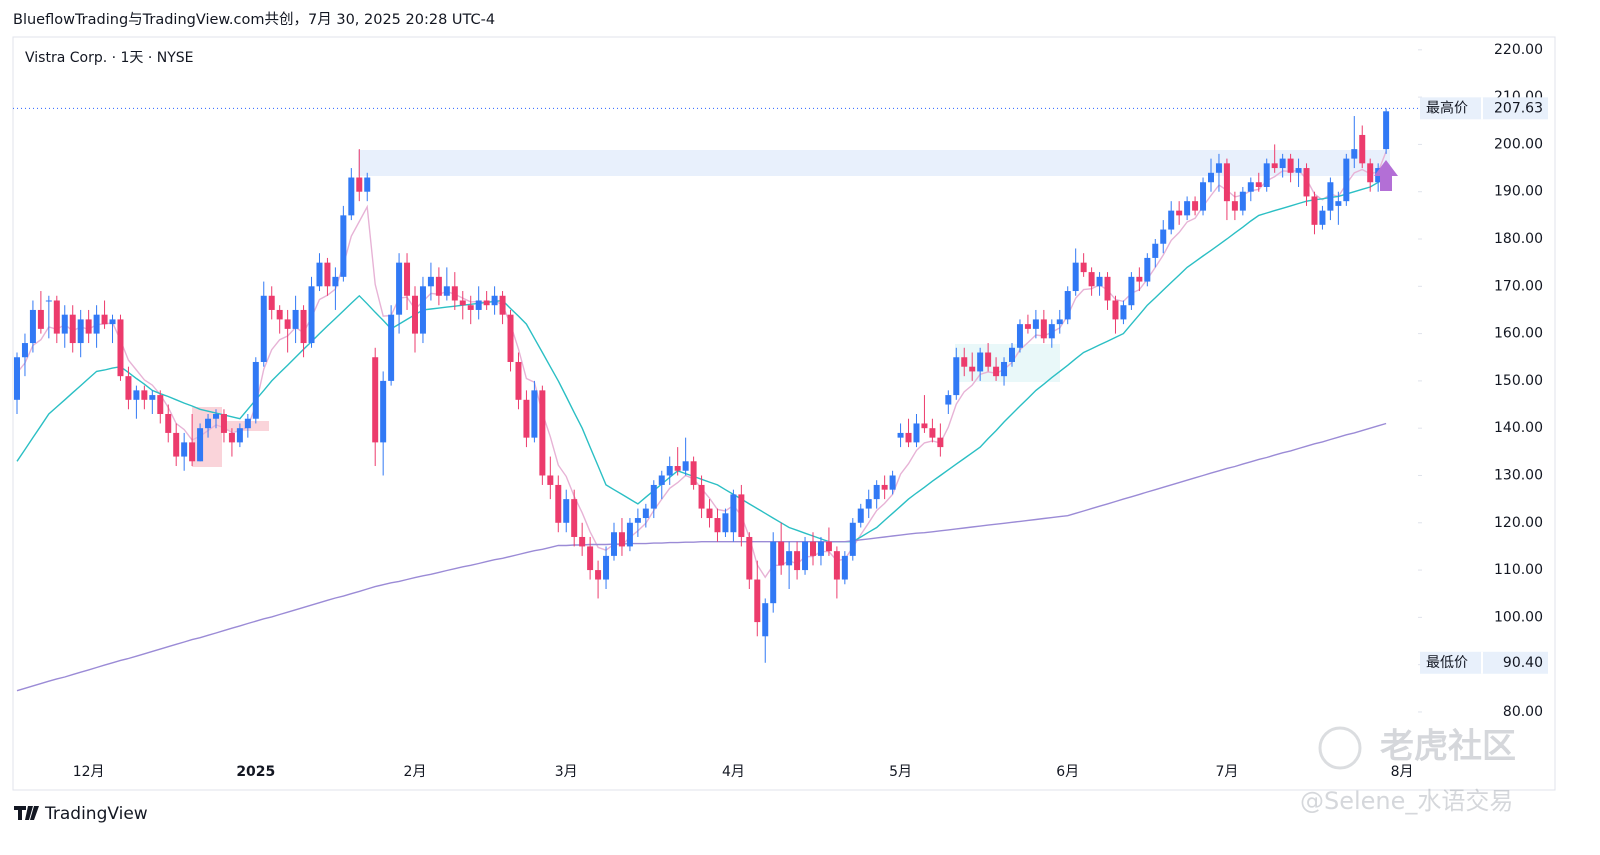 Image resolution: width=1600 pixels, height=855 pixels. I want to click on watermark-logo, so click(1340, 748).